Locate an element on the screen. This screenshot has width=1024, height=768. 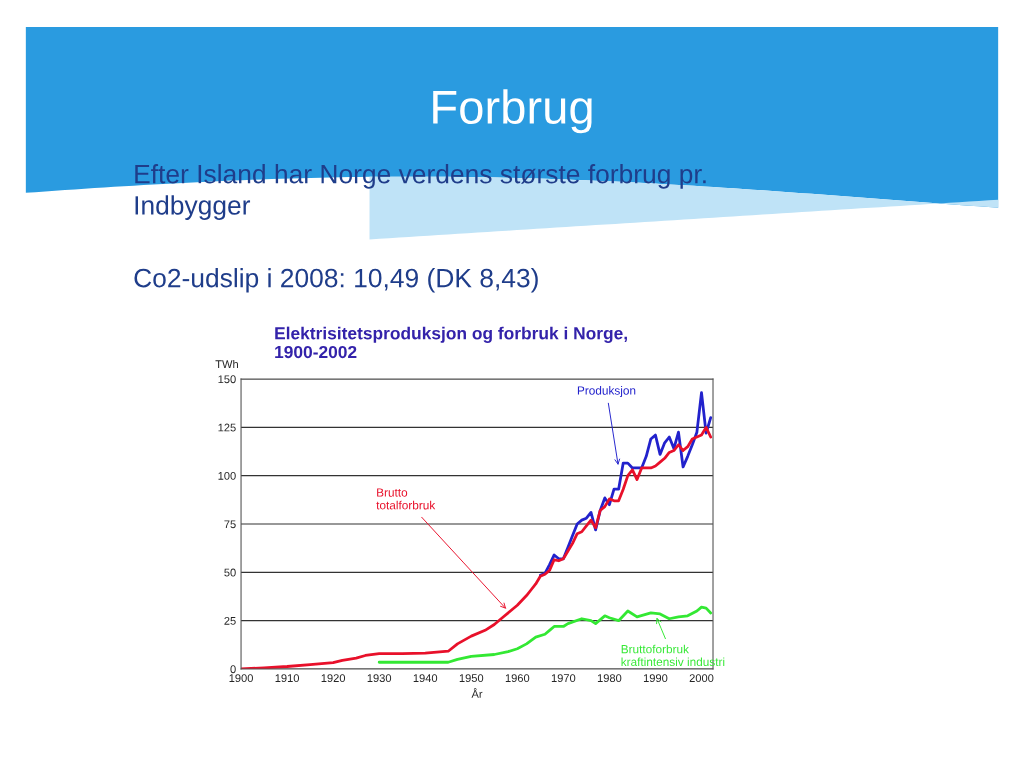
x-tick-label: 1940 is located at coordinates (425, 678).